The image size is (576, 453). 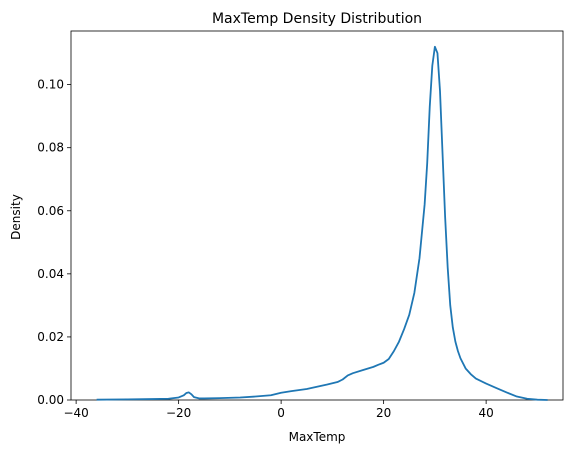 What do you see at coordinates (75, 413) in the screenshot?
I see `x-tick-label: −40` at bounding box center [75, 413].